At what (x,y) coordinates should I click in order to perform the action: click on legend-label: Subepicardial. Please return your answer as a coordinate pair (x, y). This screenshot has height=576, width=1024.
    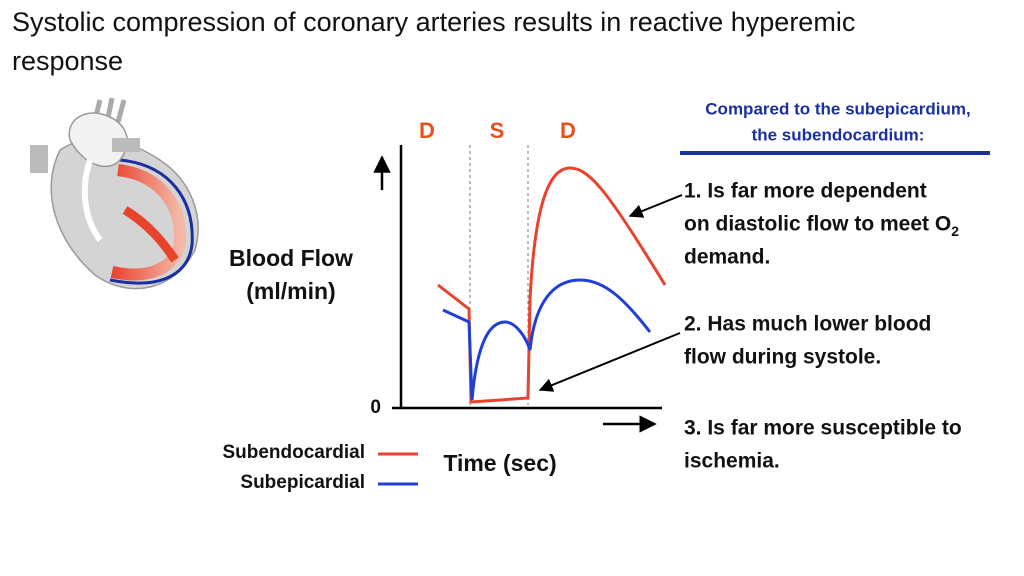
    Looking at the image, I should click on (302, 482).